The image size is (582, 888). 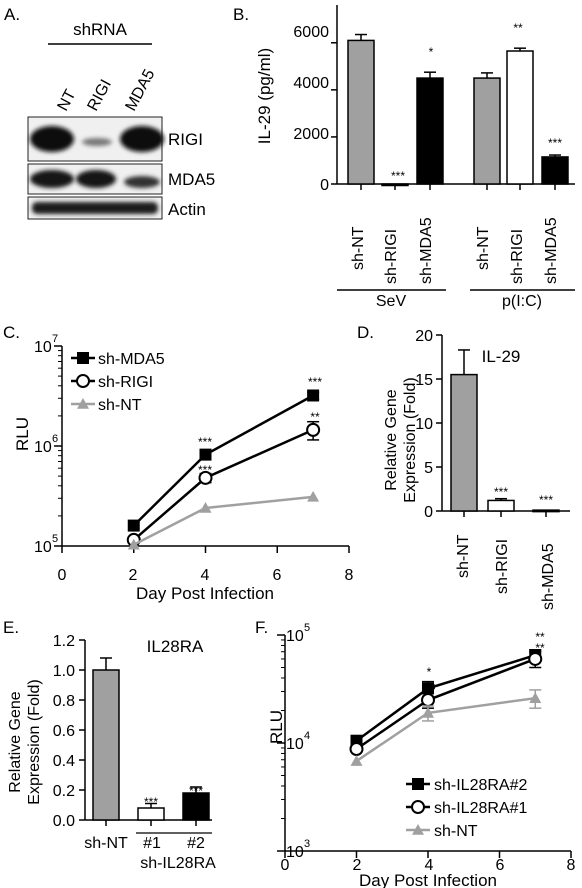 I want to click on panel-f-legend-label: sh-NT, so click(x=456, y=831).